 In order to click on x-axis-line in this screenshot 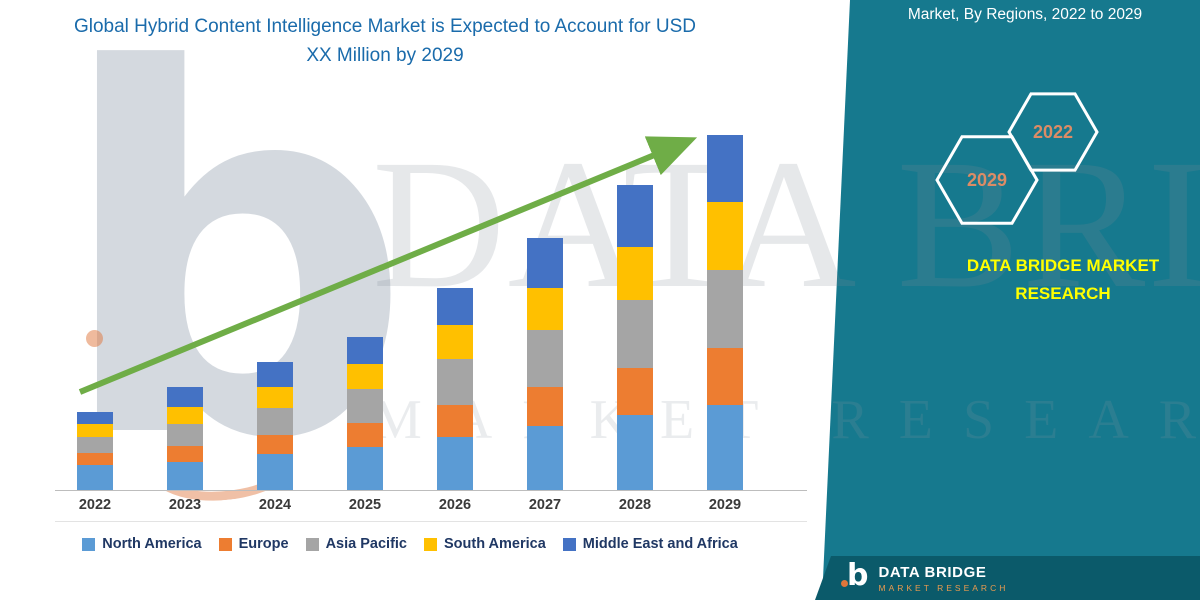, I will do `click(431, 490)`.